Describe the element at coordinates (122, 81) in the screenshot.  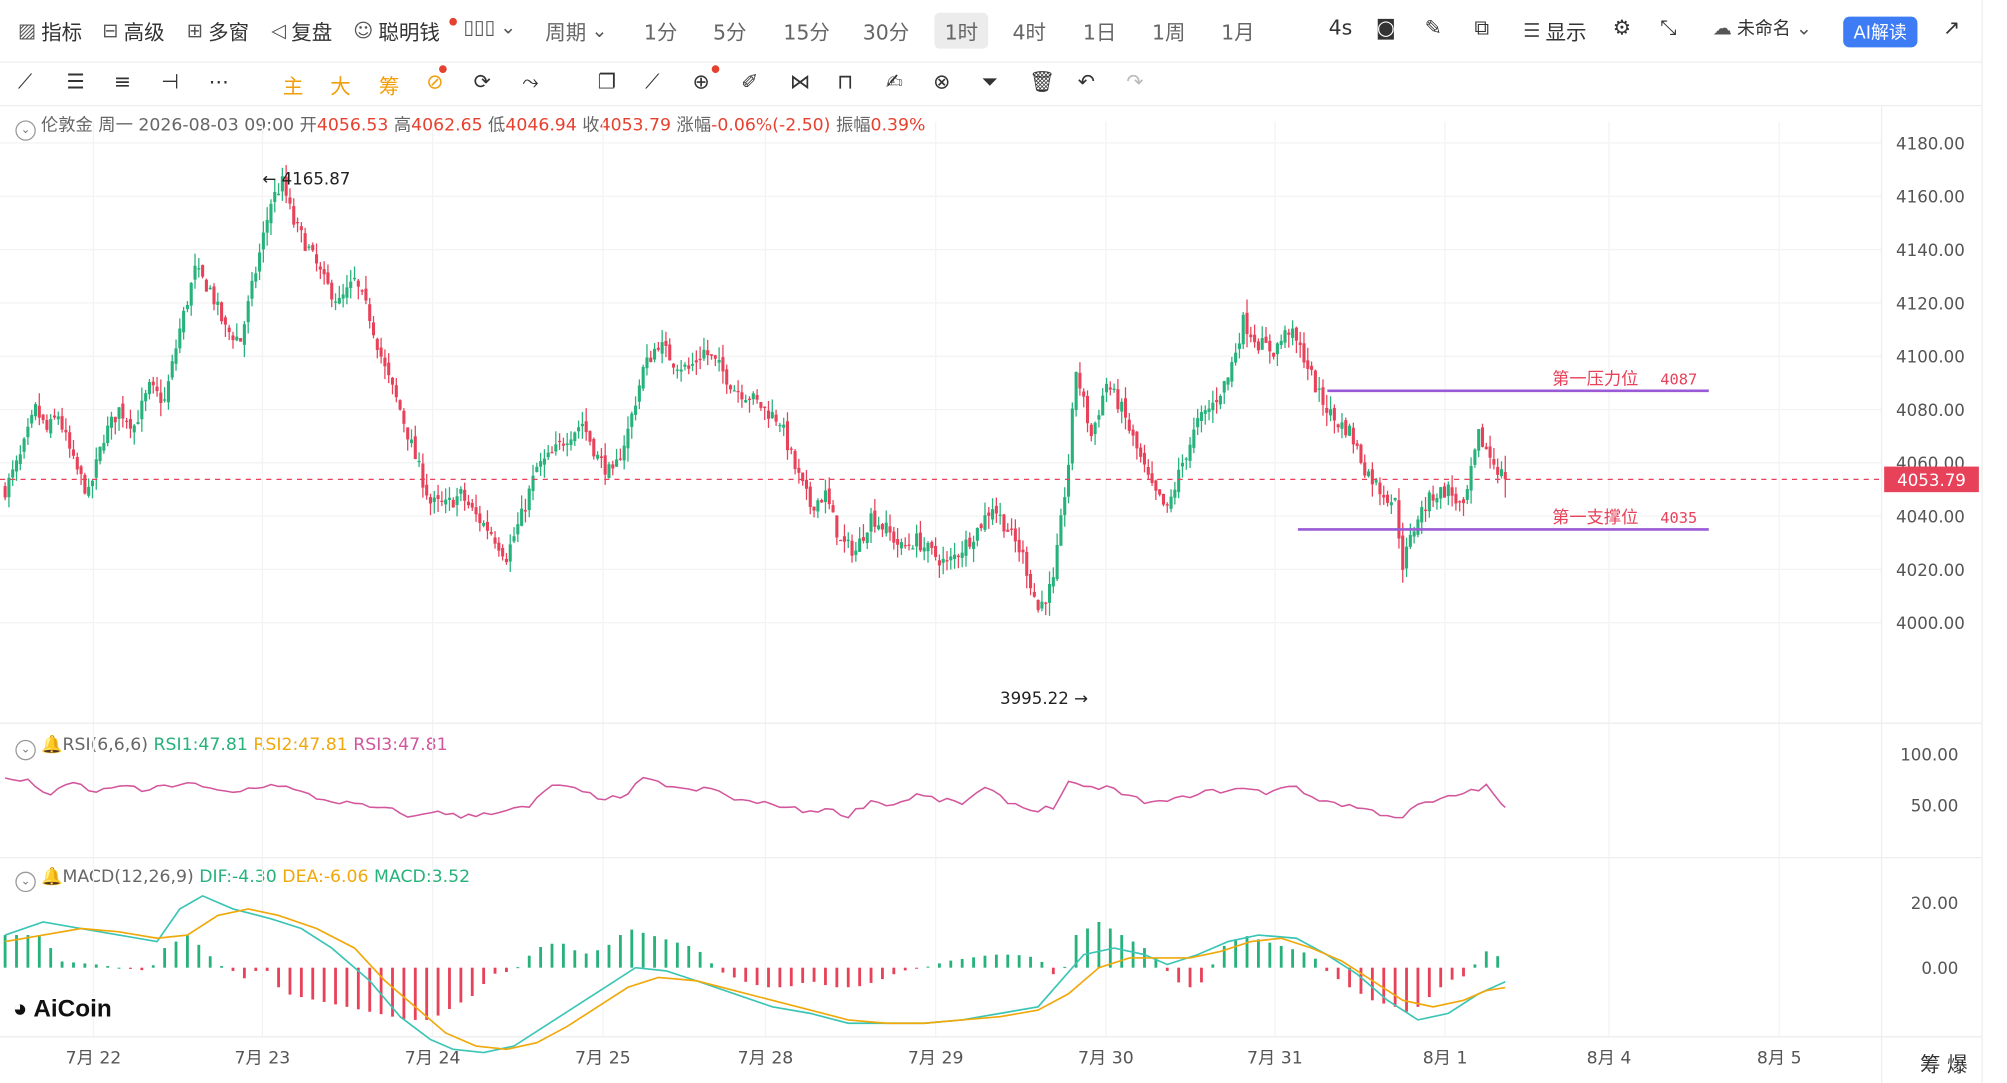
I see `channel-tool-icon: ≡` at that location.